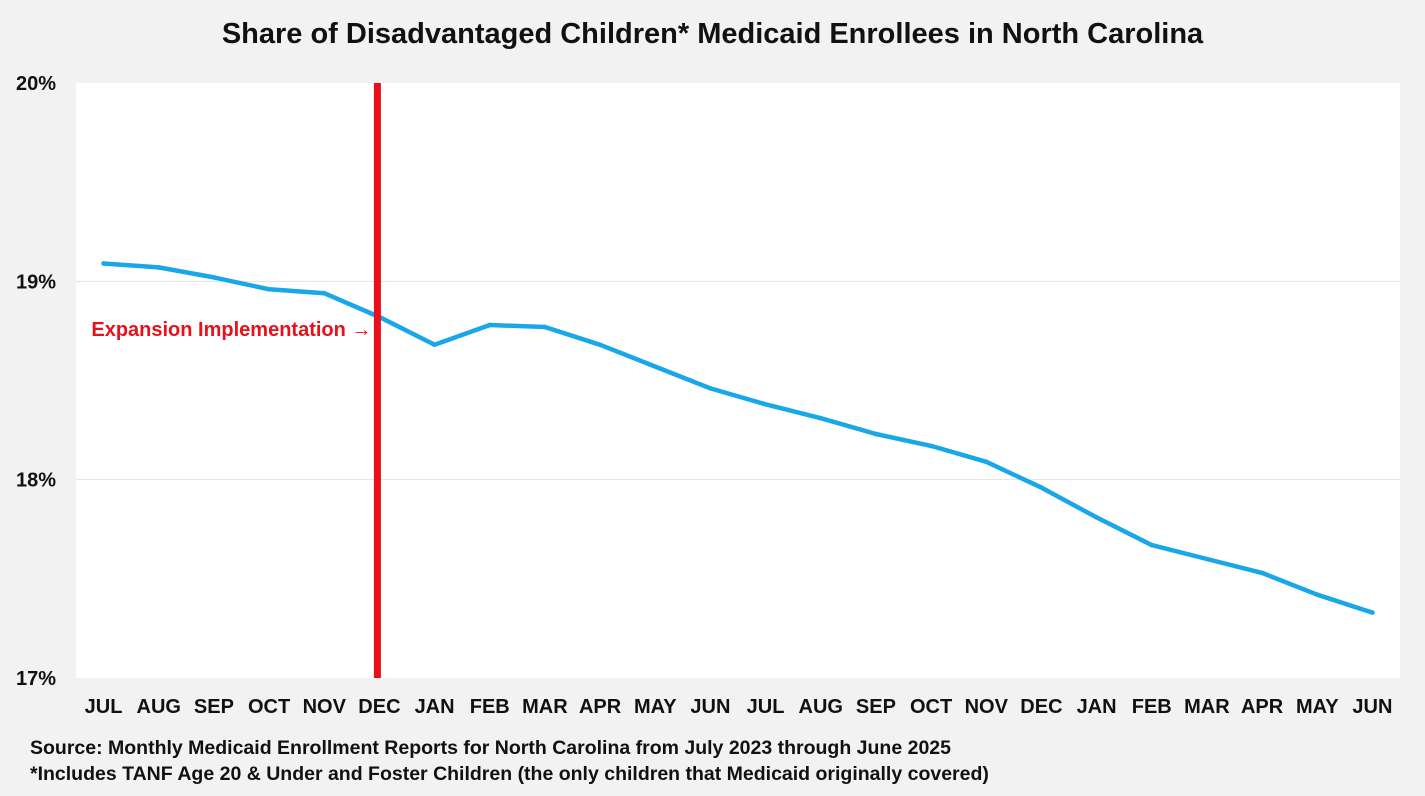  I want to click on expansion-label: Expansion Implementation →, so click(231, 330).